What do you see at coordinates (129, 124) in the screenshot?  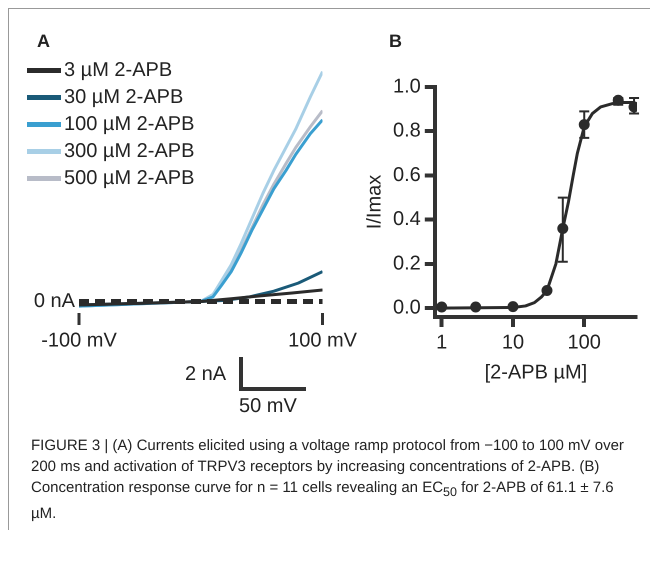 I see `legend-label: 100 µM 2-APB` at bounding box center [129, 124].